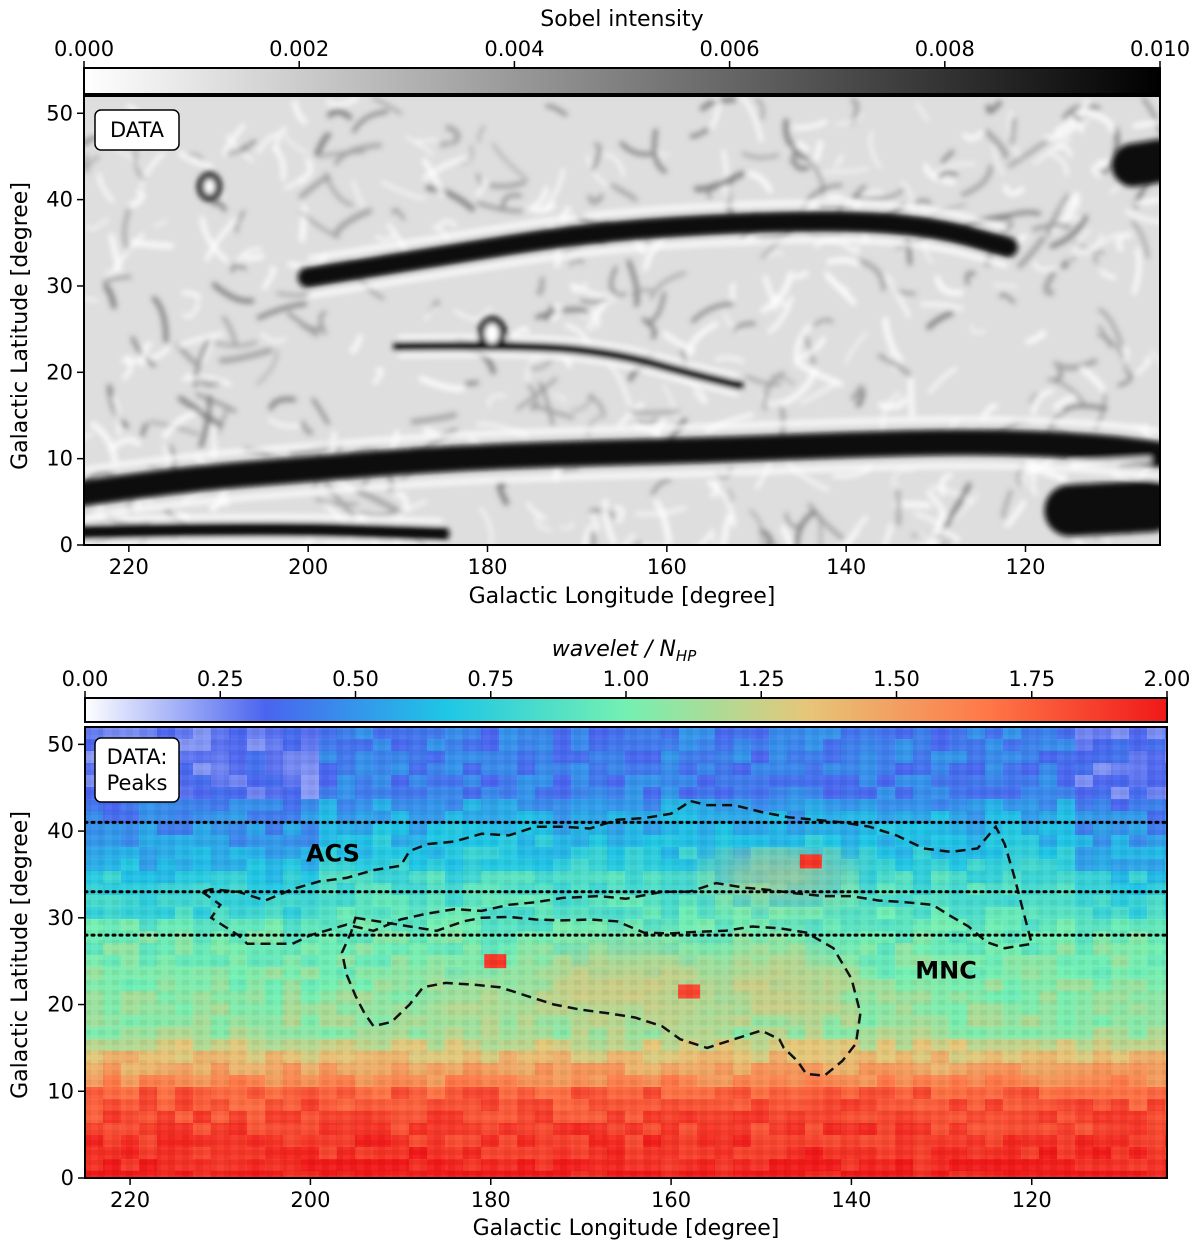 Image resolution: width=1200 pixels, height=1242 pixels. Describe the element at coordinates (671, 1200) in the screenshot. I see `wavelet-x-tick-label: 160` at that location.